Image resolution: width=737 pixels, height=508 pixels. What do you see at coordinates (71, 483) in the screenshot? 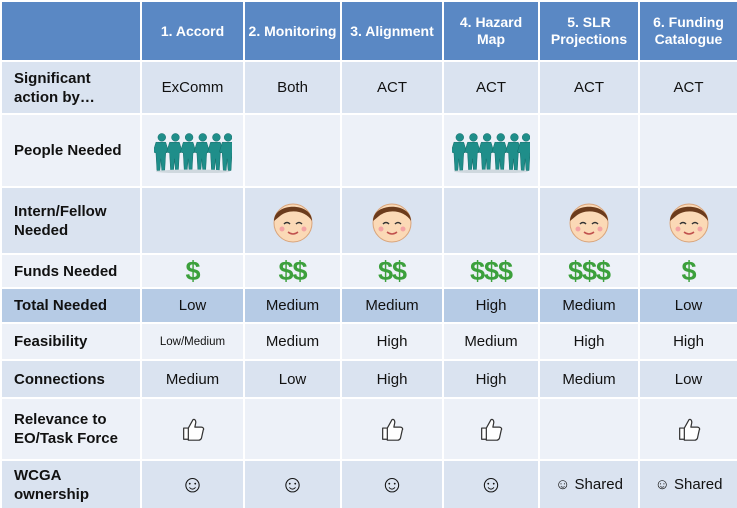
I see `row-label: WCGA ownership` at bounding box center [71, 483].